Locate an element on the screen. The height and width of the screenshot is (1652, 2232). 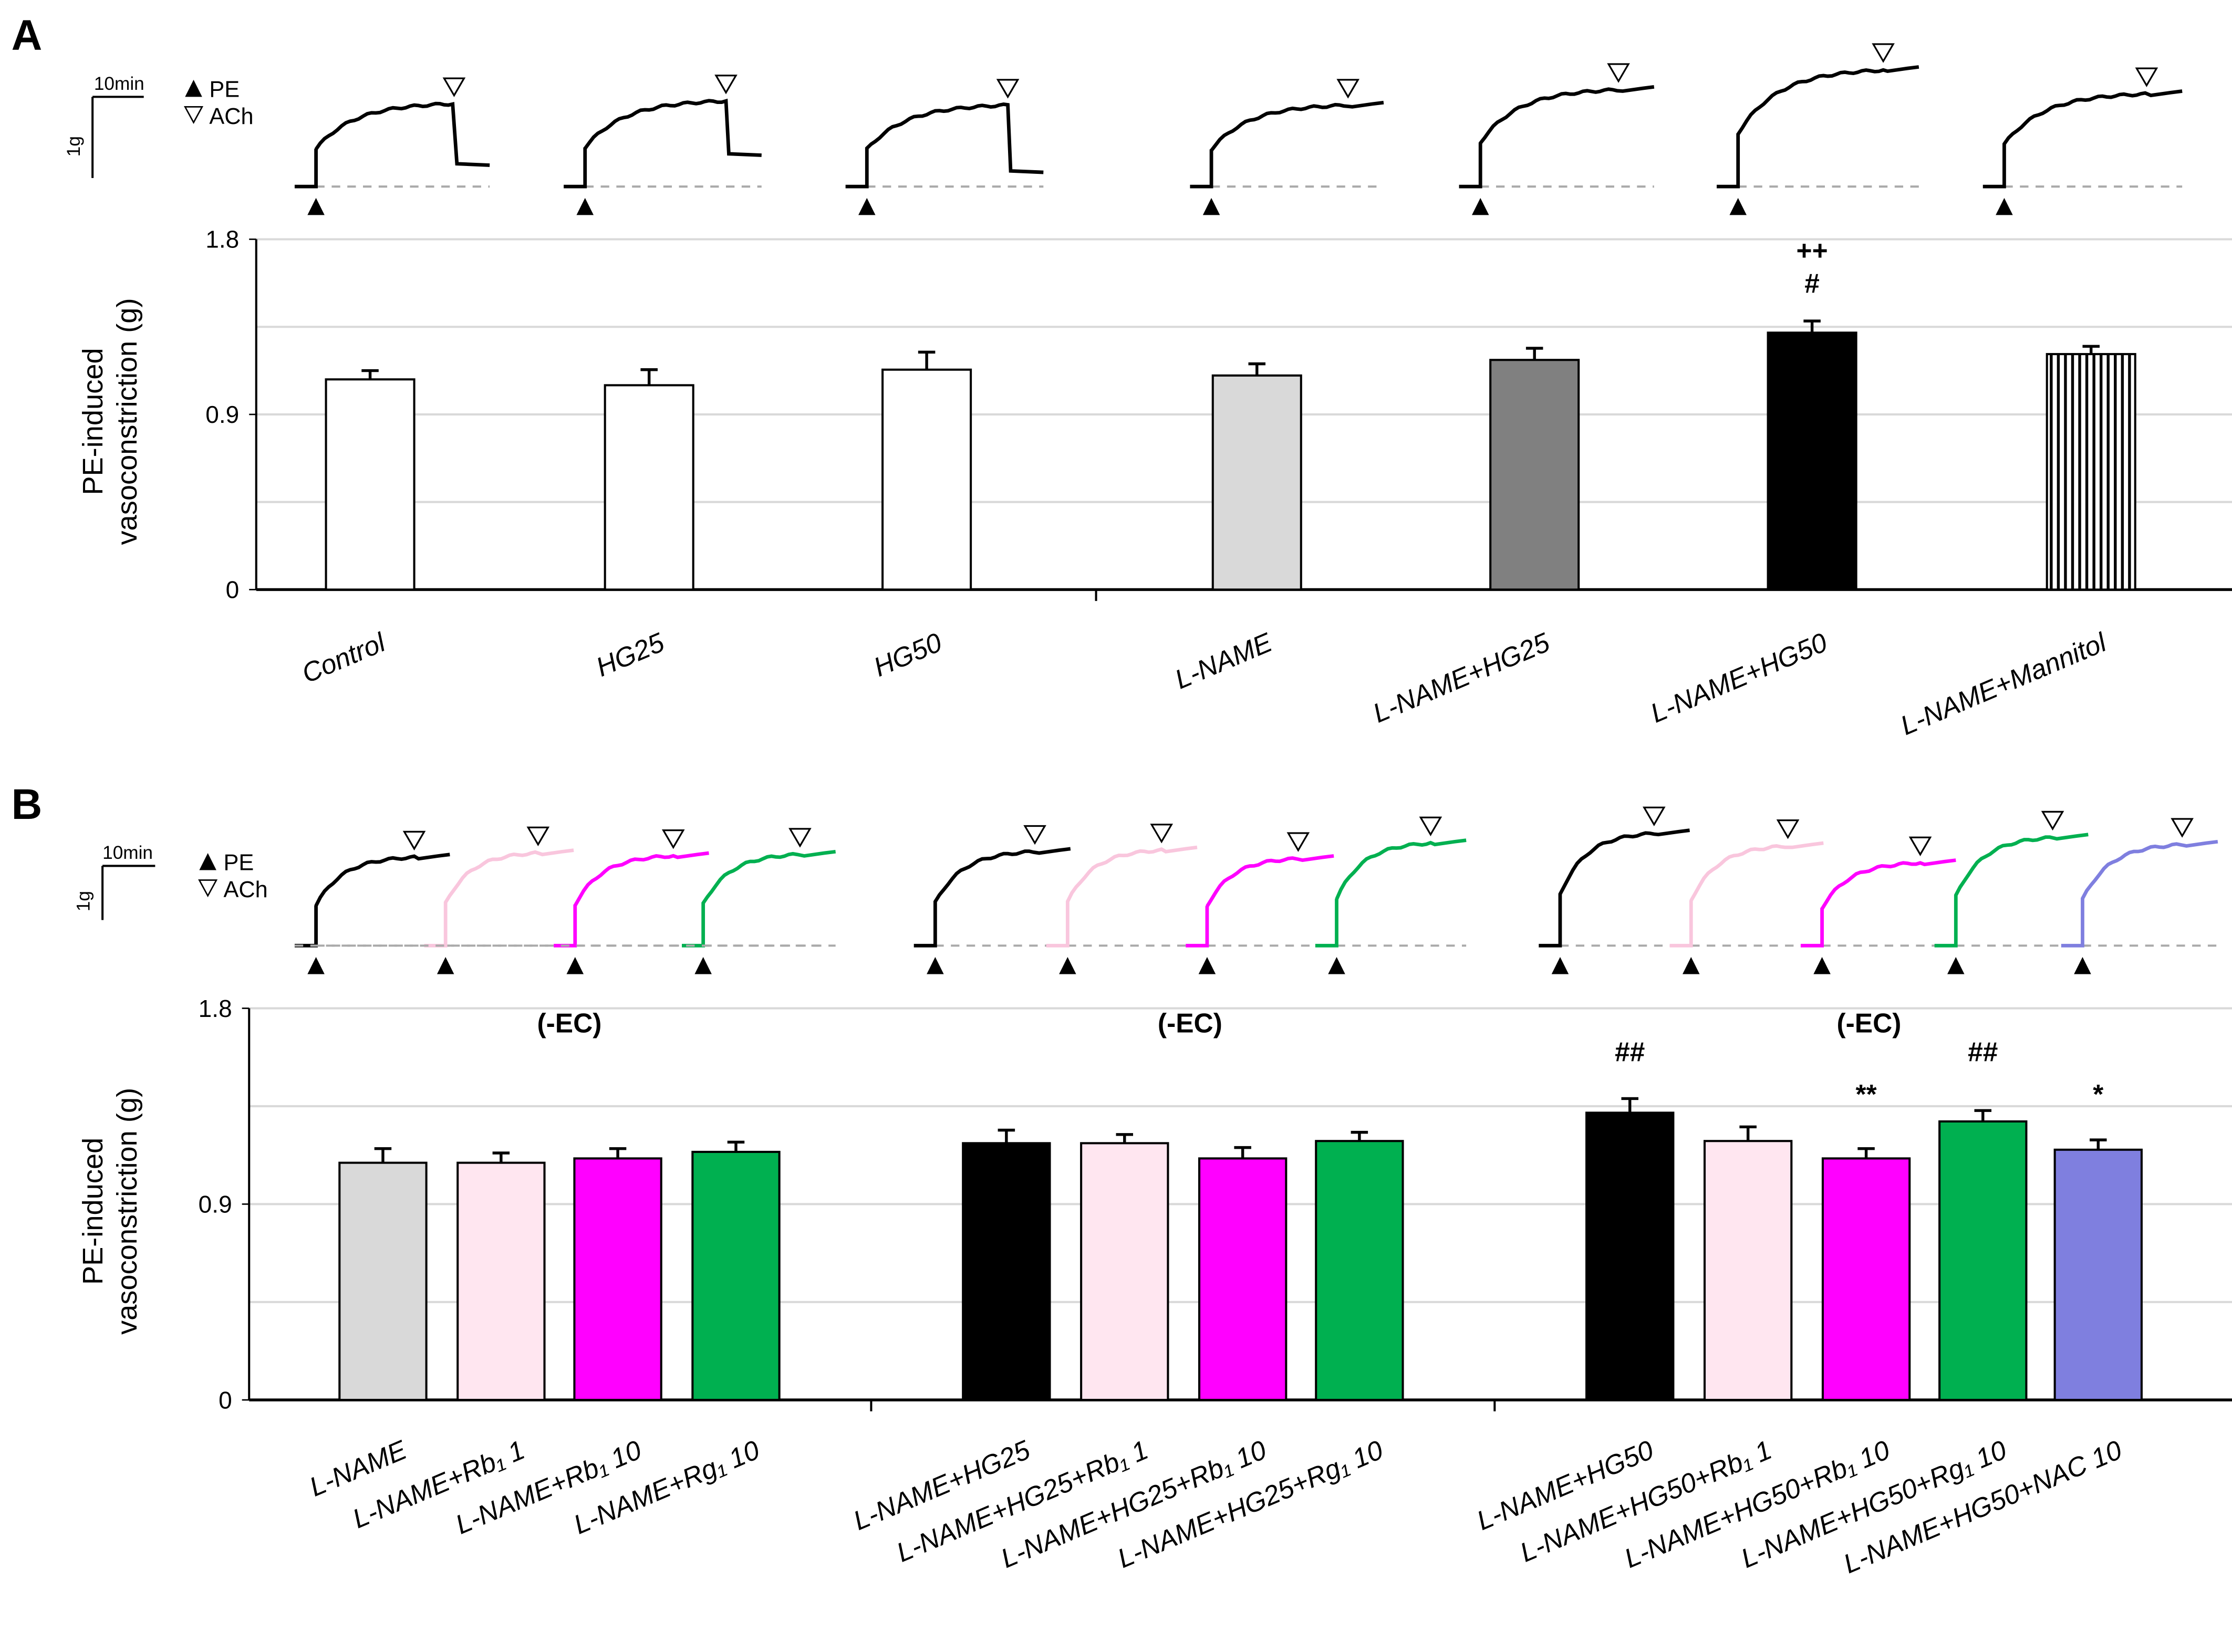
x-tick-label: L-NAME+Mannitol is located at coordinates (2003, 684).